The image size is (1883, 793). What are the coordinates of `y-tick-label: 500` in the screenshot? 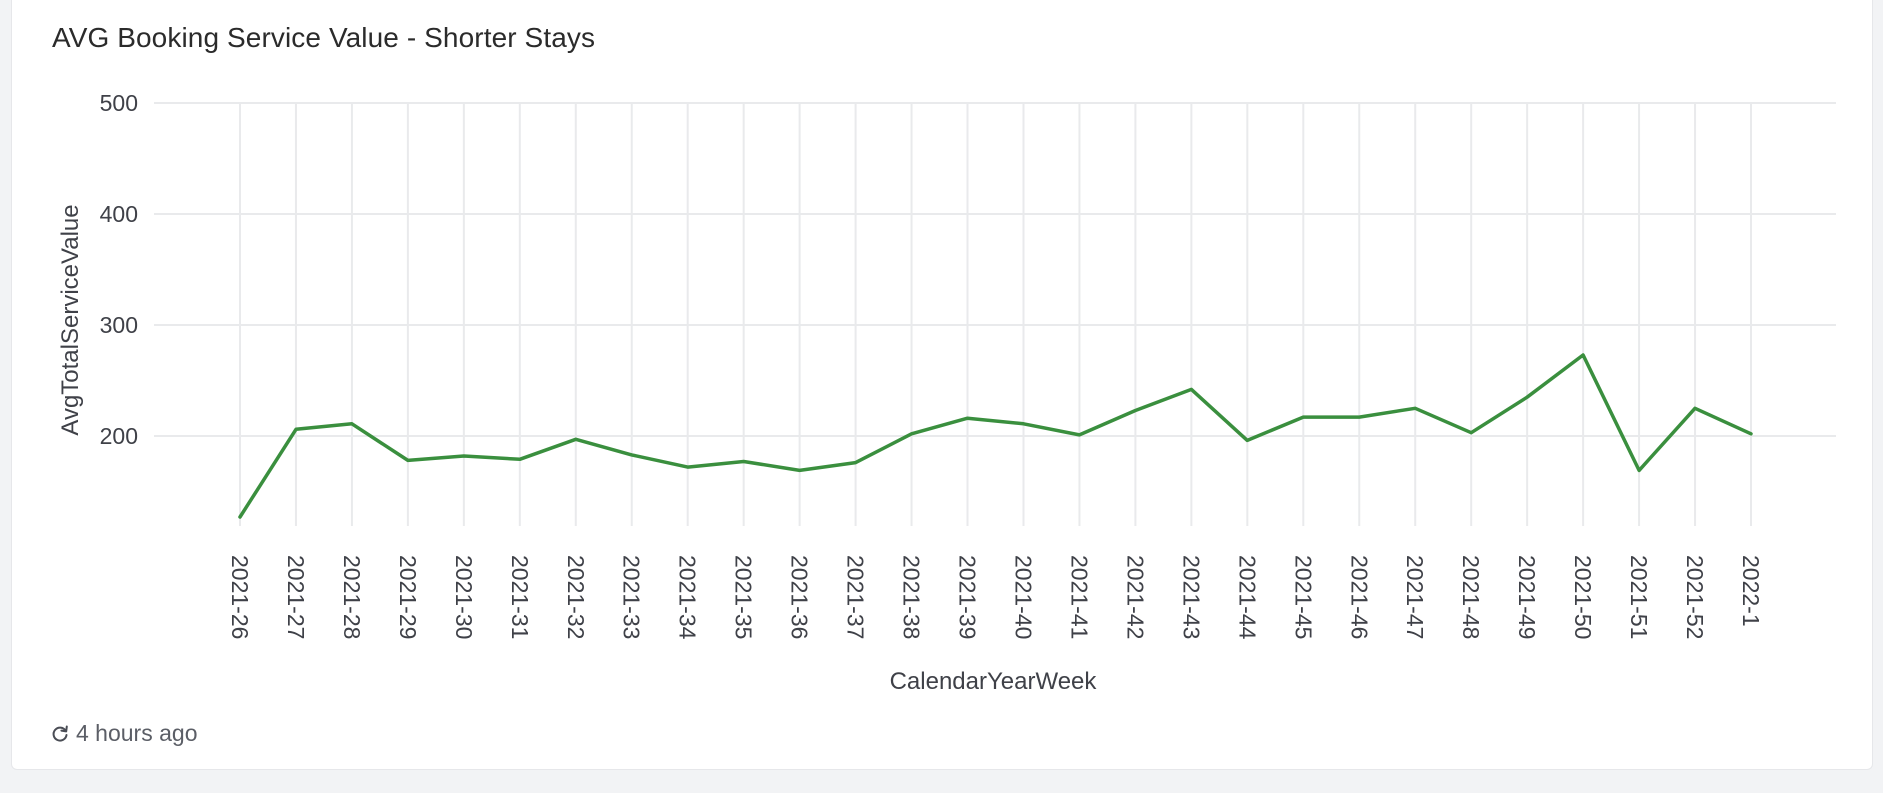 It's located at (119, 103).